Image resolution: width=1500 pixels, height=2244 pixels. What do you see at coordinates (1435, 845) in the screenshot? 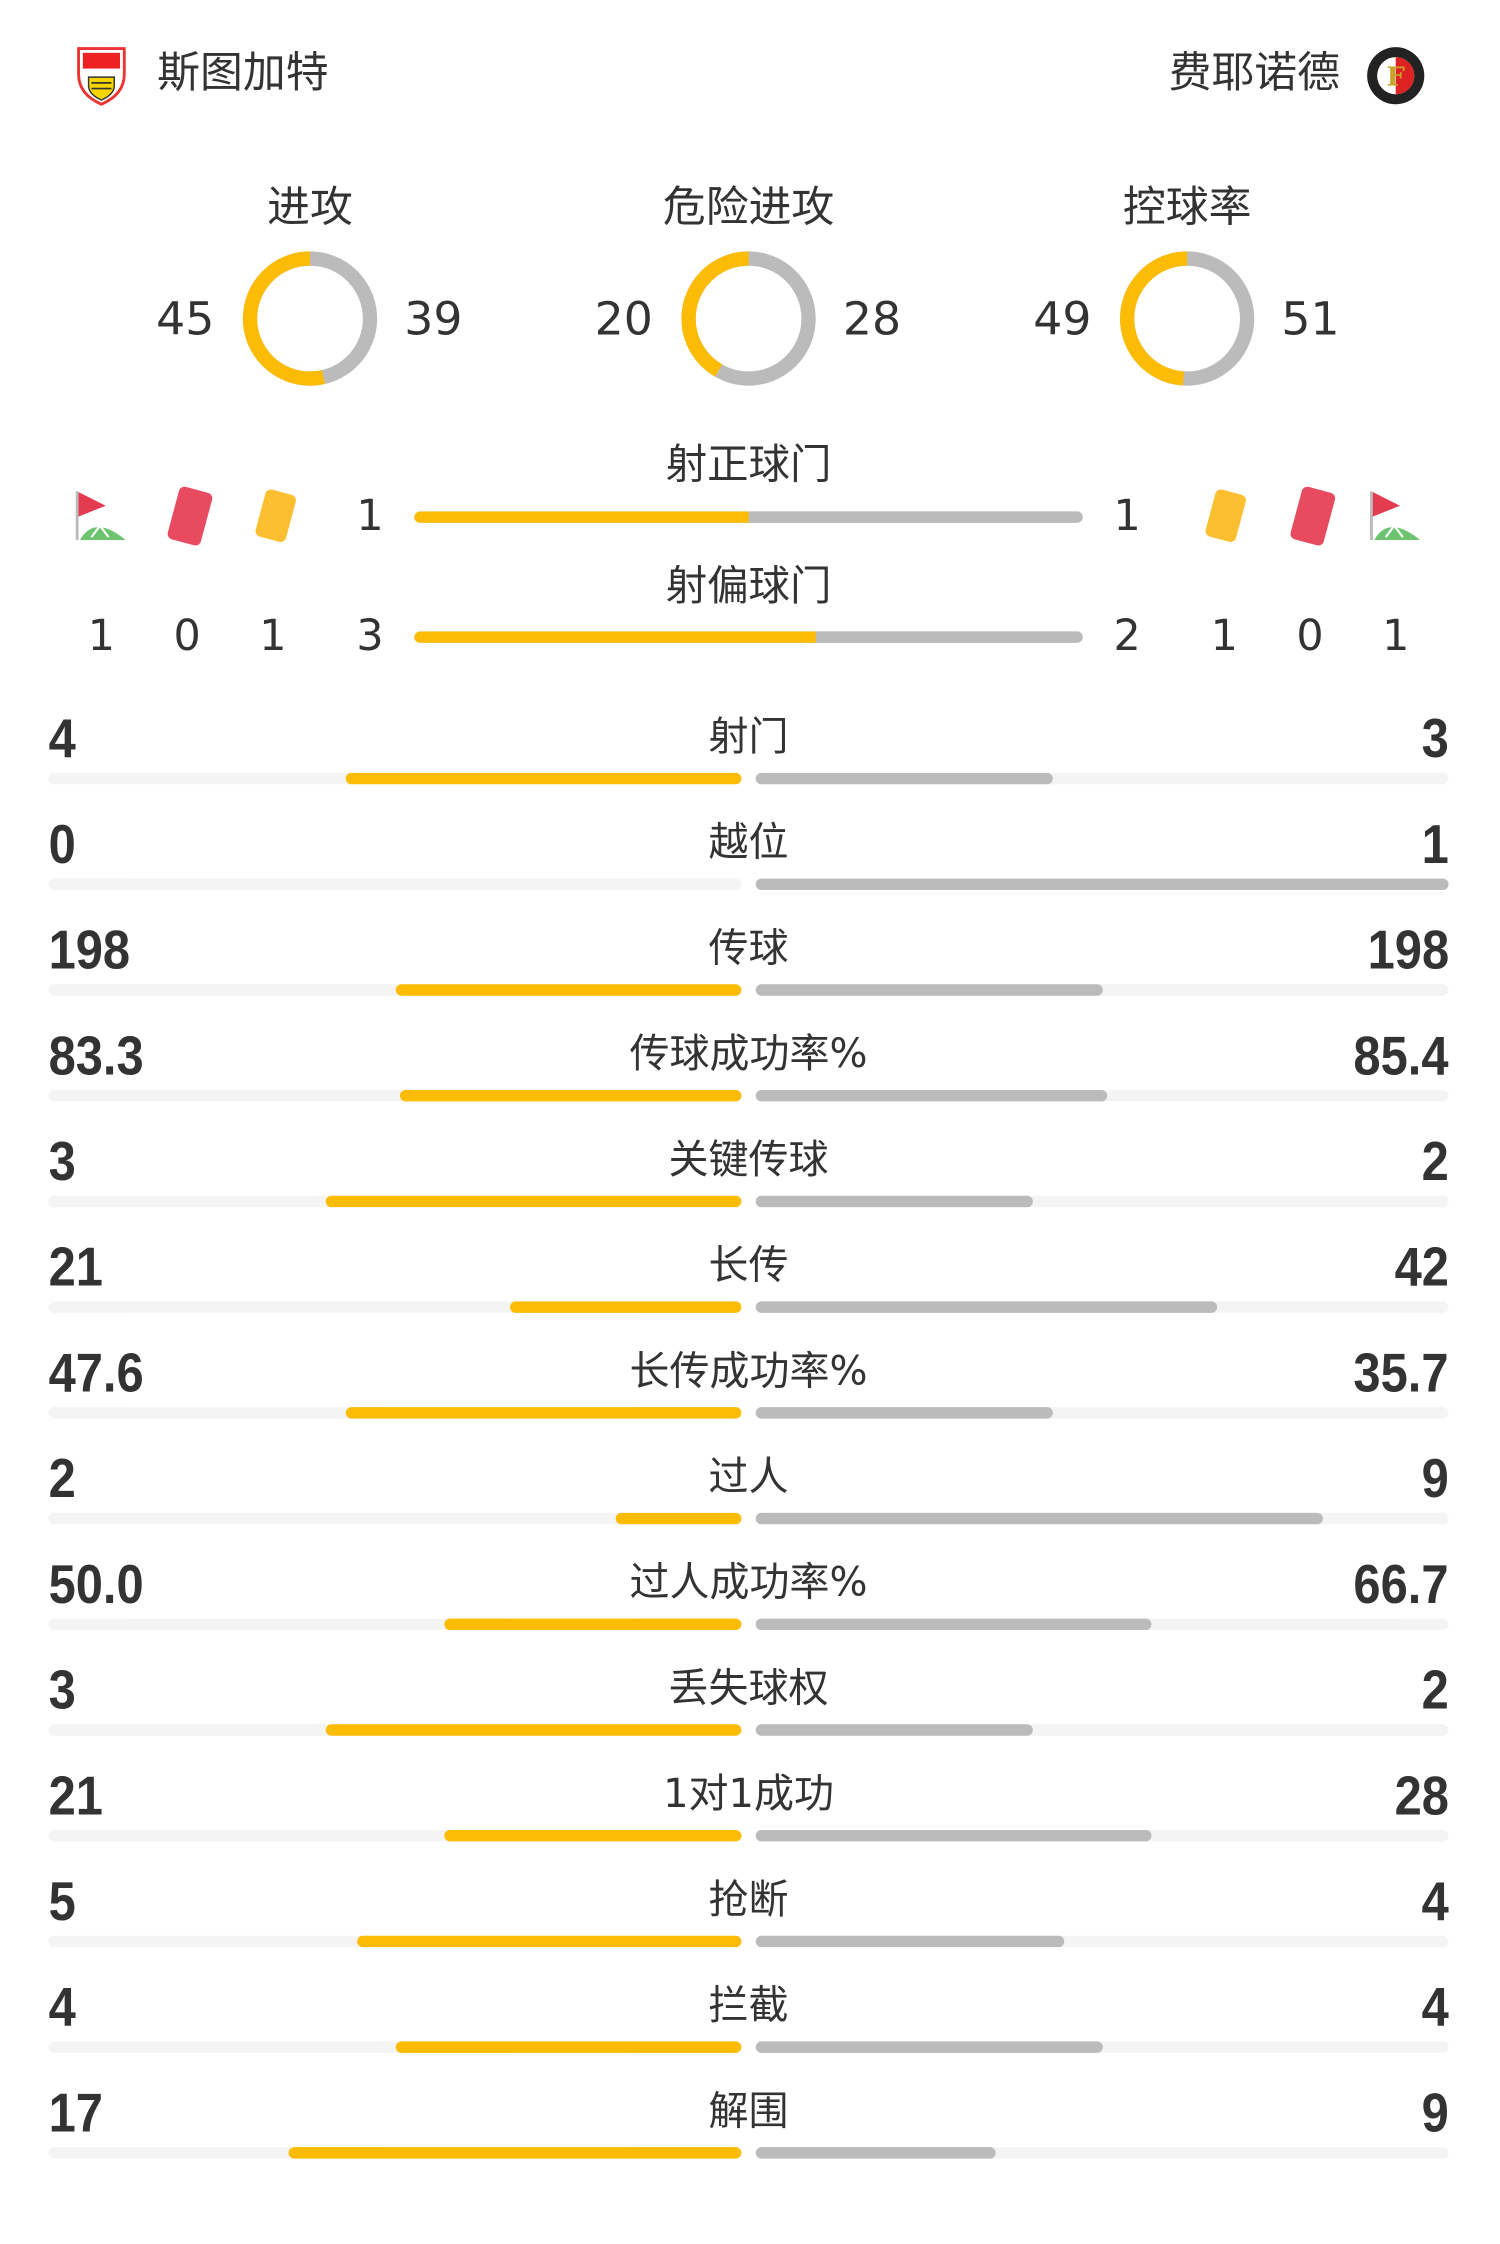
I see `stat-away-value: 1` at bounding box center [1435, 845].